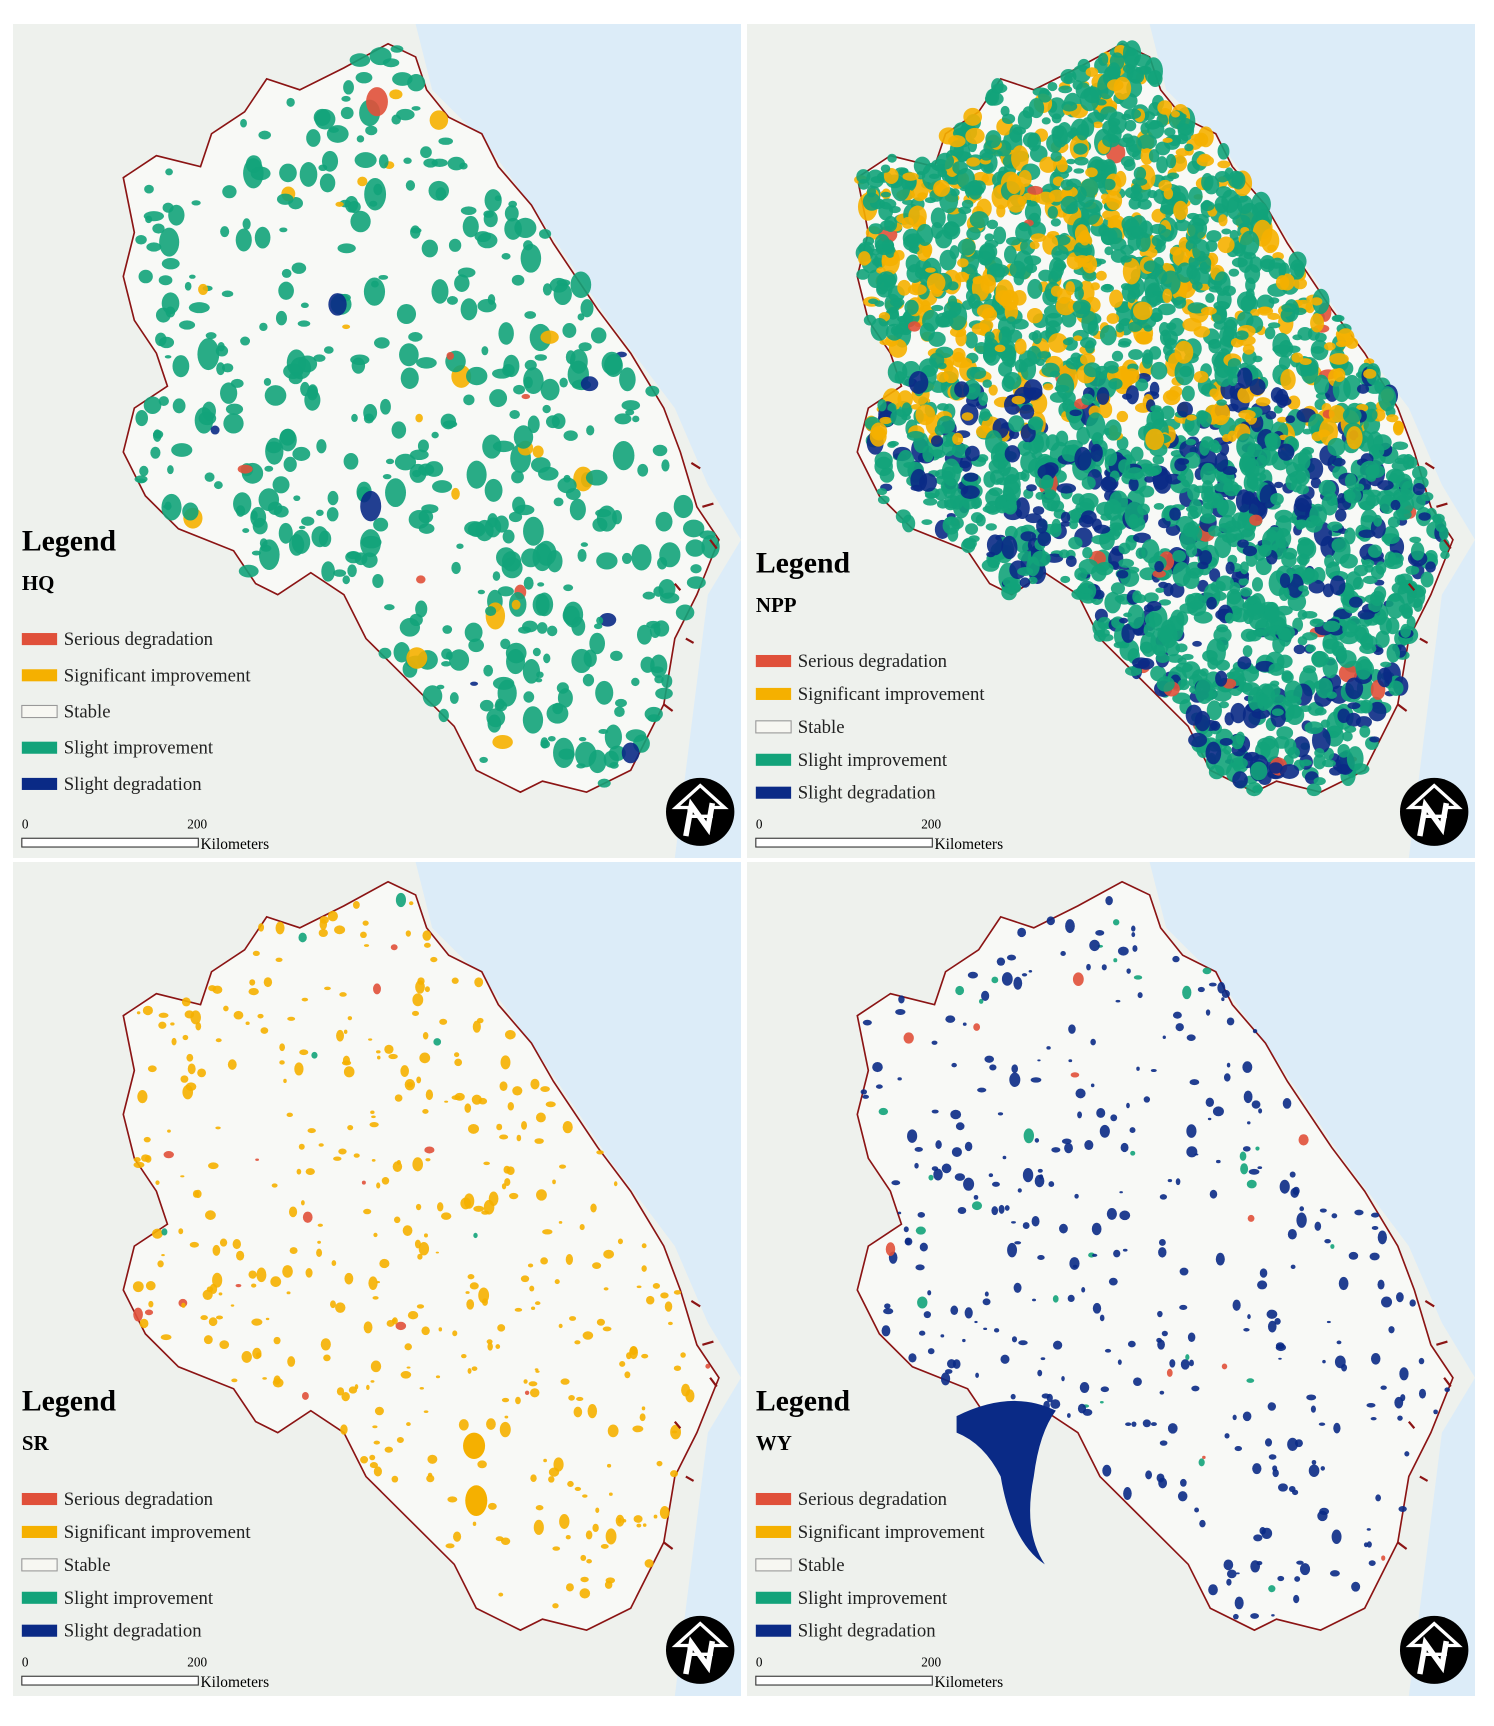  I want to click on scale-start: 0, so click(759, 823).